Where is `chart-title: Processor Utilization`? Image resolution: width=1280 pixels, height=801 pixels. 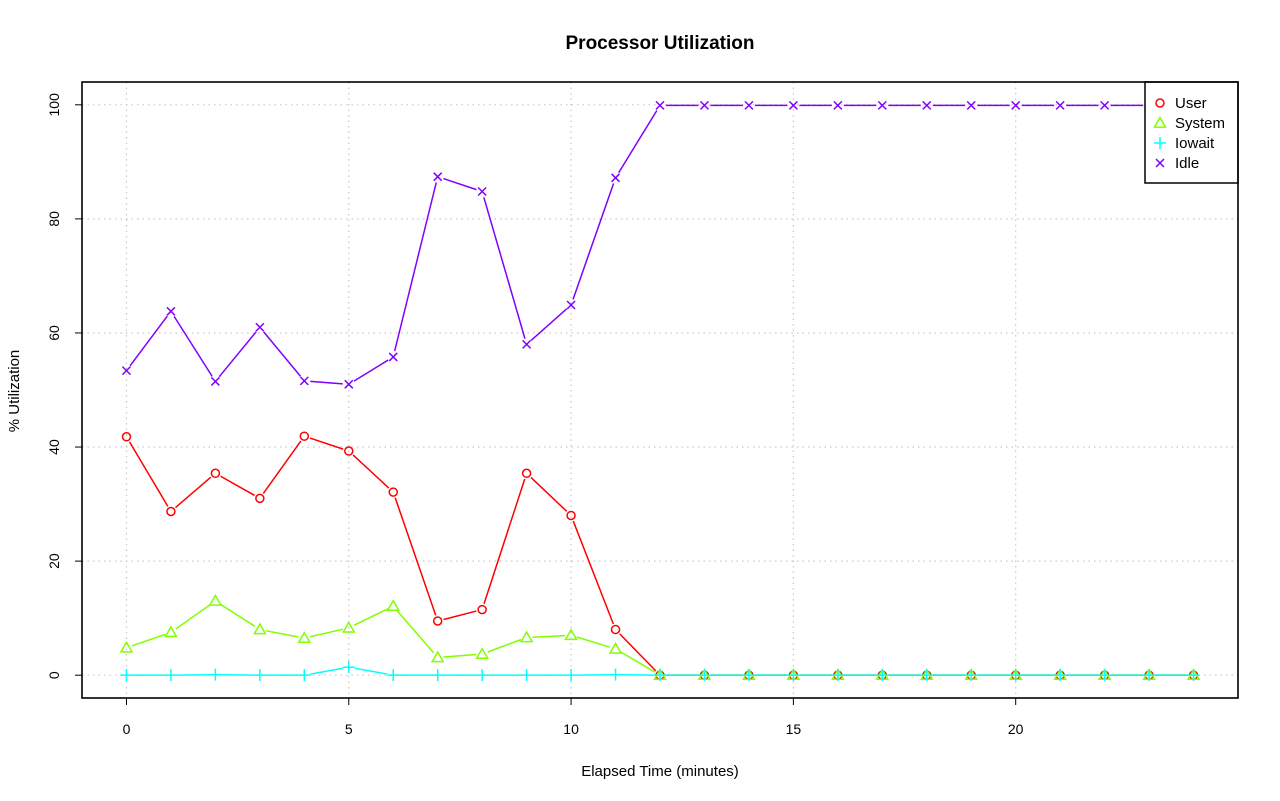 chart-title: Processor Utilization is located at coordinates (660, 43).